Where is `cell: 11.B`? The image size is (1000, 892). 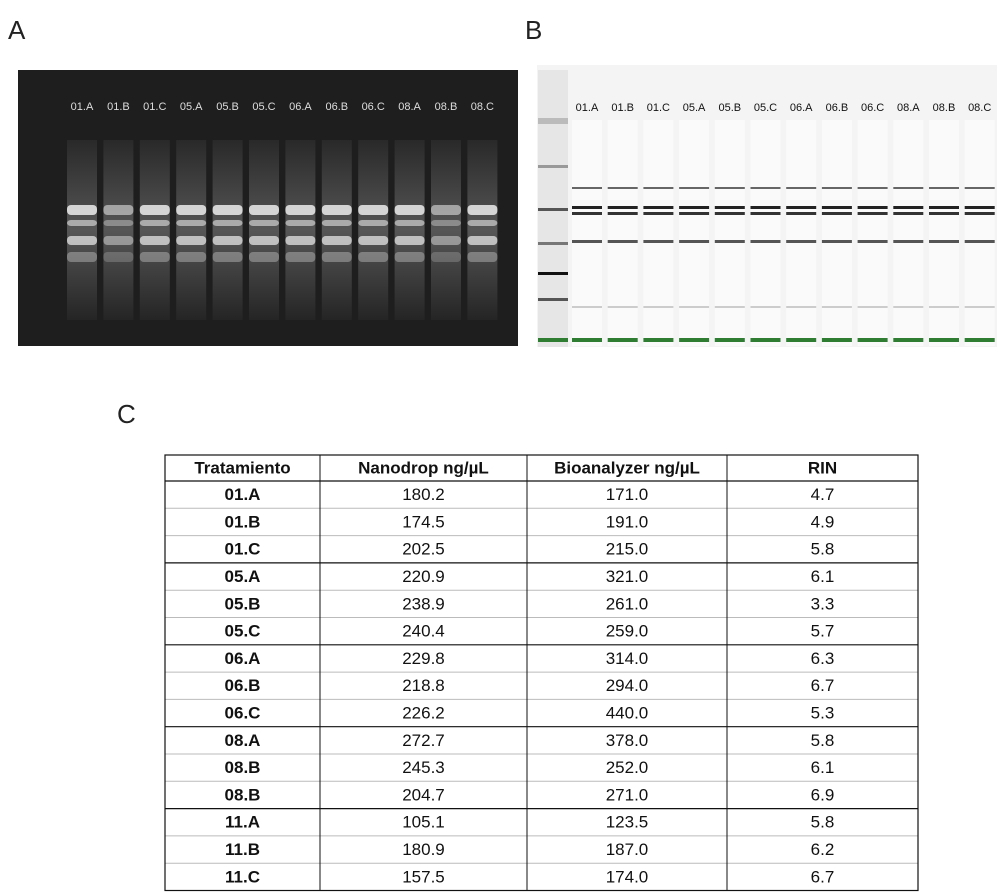 cell: 11.B is located at coordinates (242, 849).